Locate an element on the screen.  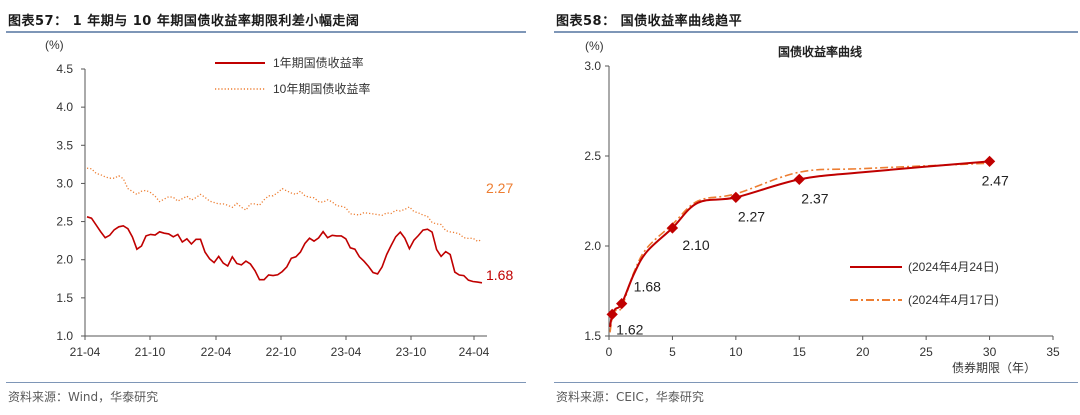
curve-point-label: 2.47 is located at coordinates (995, 180).